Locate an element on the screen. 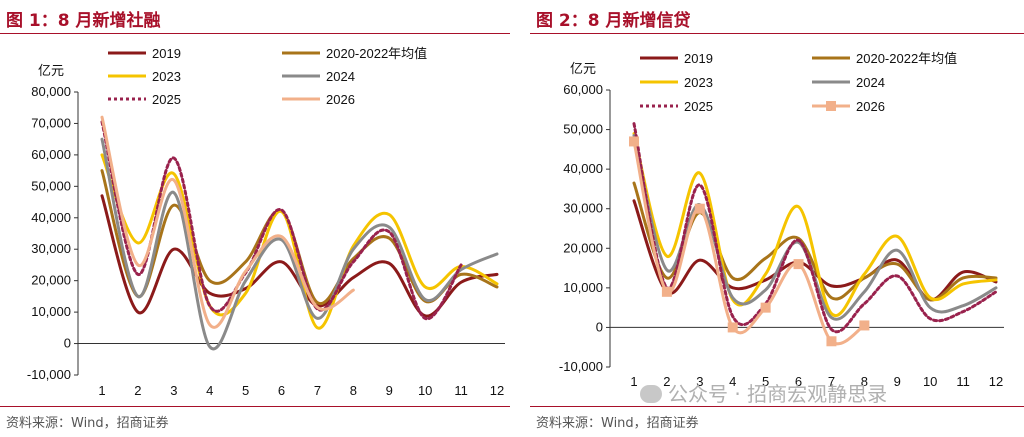 This screenshot has width=1024, height=437. y-tick-label: 70,000 is located at coordinates (51, 122).